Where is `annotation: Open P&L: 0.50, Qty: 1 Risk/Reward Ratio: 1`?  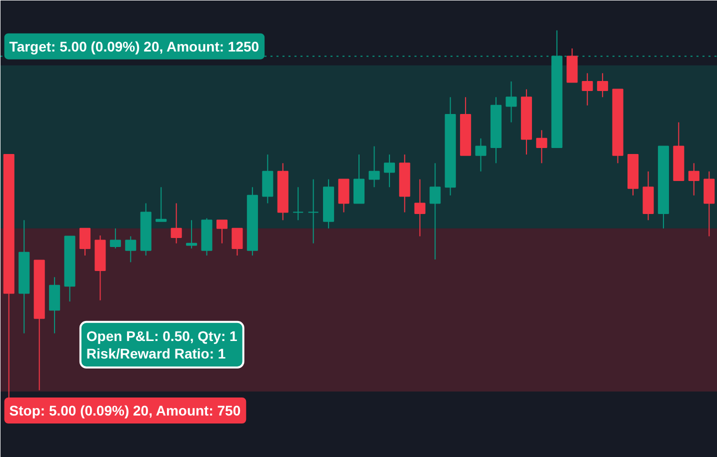 annotation: Open P&L: 0.50, Qty: 1 Risk/Reward Ratio: 1 is located at coordinates (162, 345).